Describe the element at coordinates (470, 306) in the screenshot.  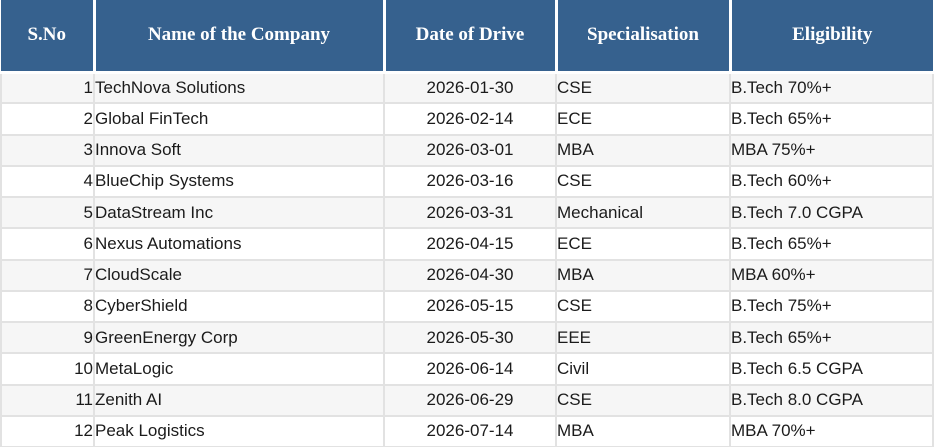
I see `cell-date-of-drive: 2026-05-15` at that location.